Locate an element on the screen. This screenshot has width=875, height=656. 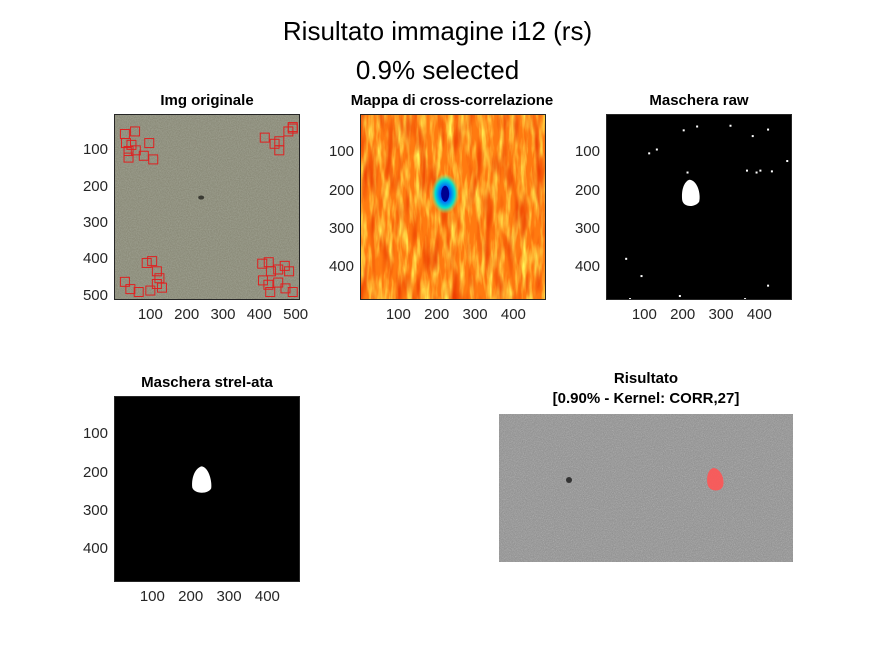
maschera-strel-plot is located at coordinates (207, 489).